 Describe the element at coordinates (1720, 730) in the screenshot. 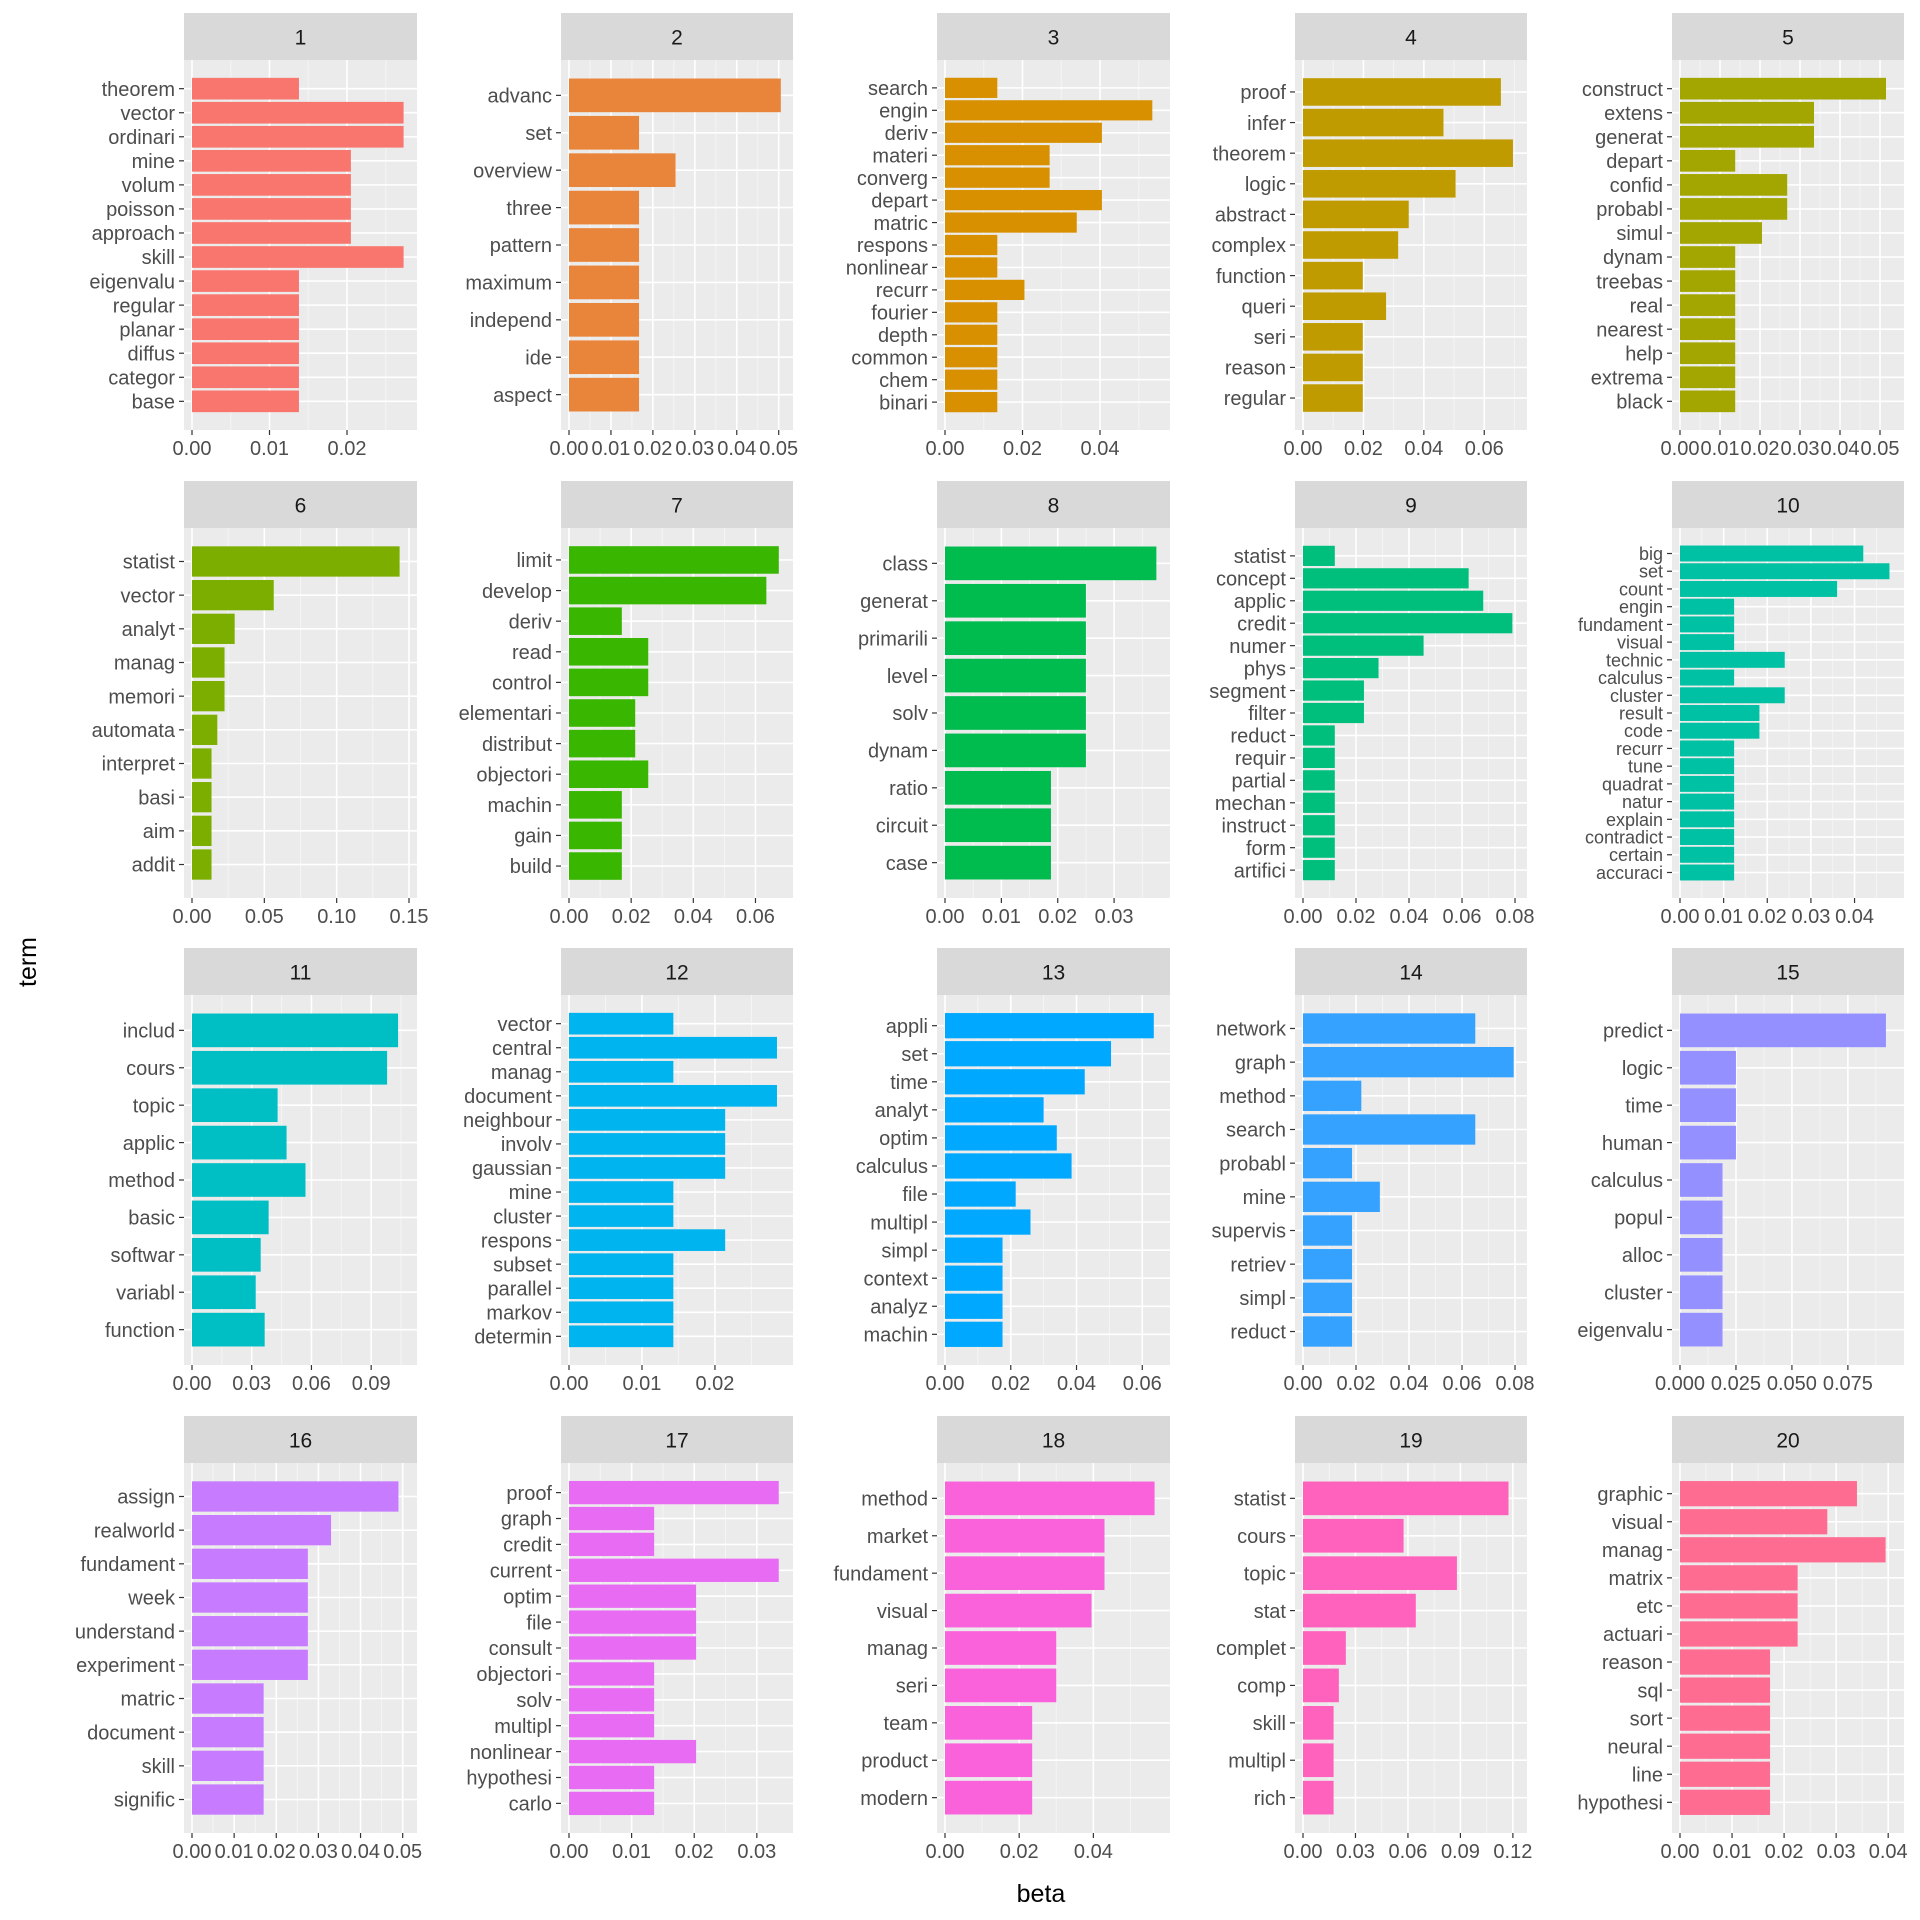

I see `bar-code` at that location.